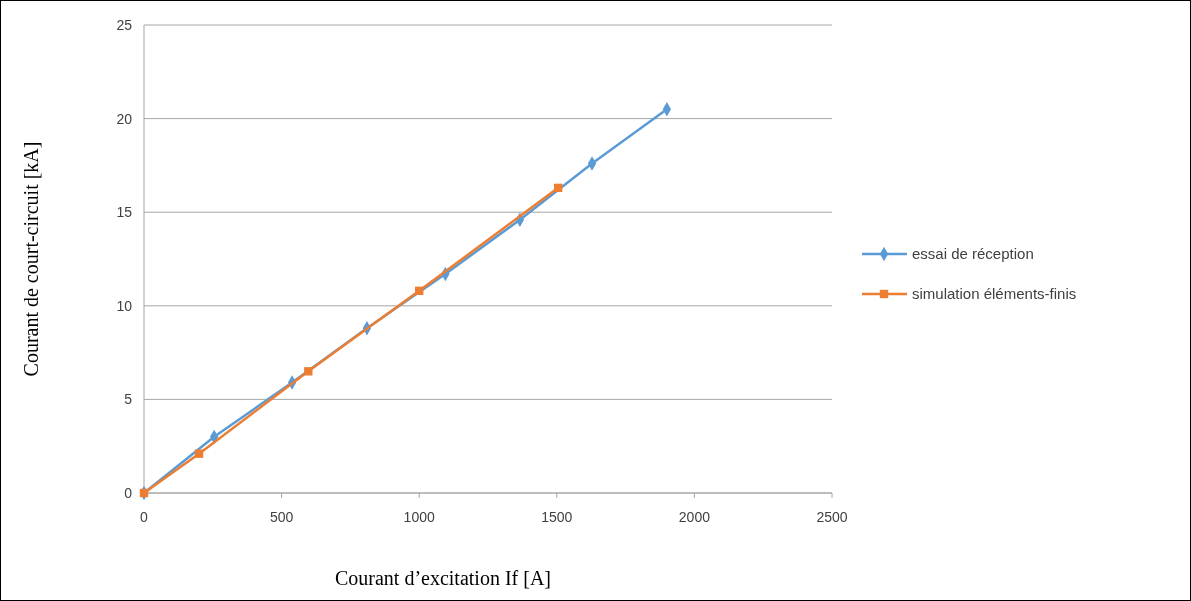 The width and height of the screenshot is (1191, 601). Describe the element at coordinates (31, 259) in the screenshot. I see `y-axis-title: Courant de court-circuit [kA]` at that location.